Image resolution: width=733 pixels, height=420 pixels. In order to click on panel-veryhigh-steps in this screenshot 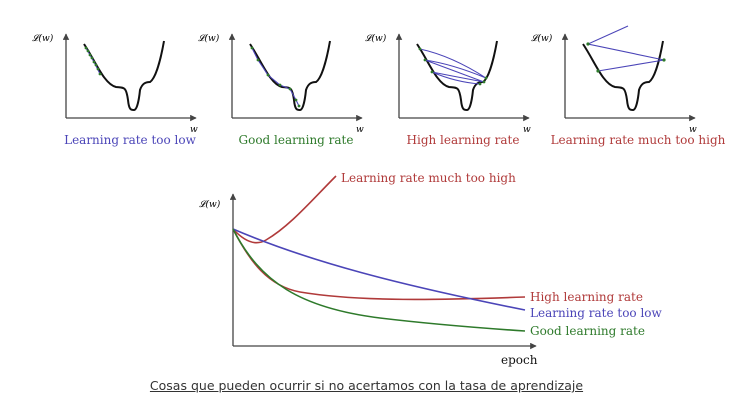, I will do `click(626, 57)`.